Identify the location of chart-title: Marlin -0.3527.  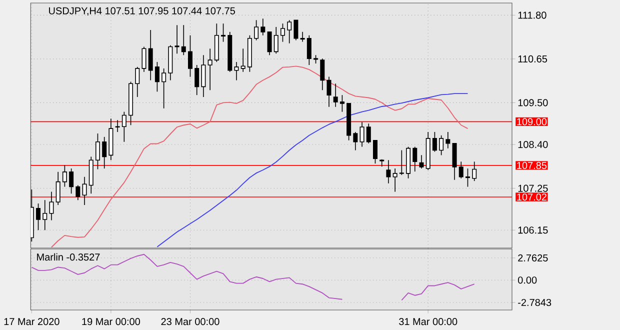
(68, 257).